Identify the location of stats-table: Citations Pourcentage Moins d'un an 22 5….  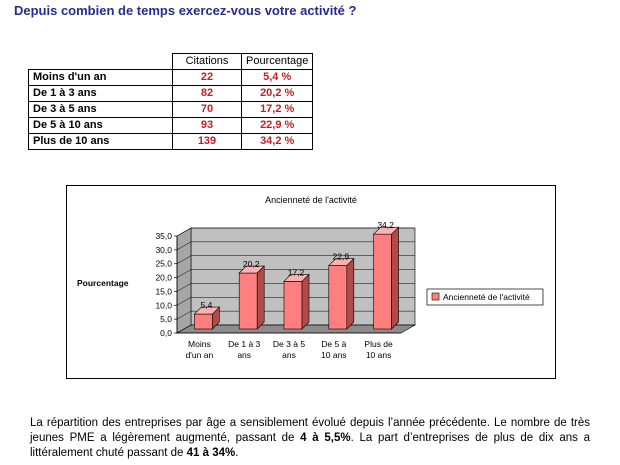
(171, 101).